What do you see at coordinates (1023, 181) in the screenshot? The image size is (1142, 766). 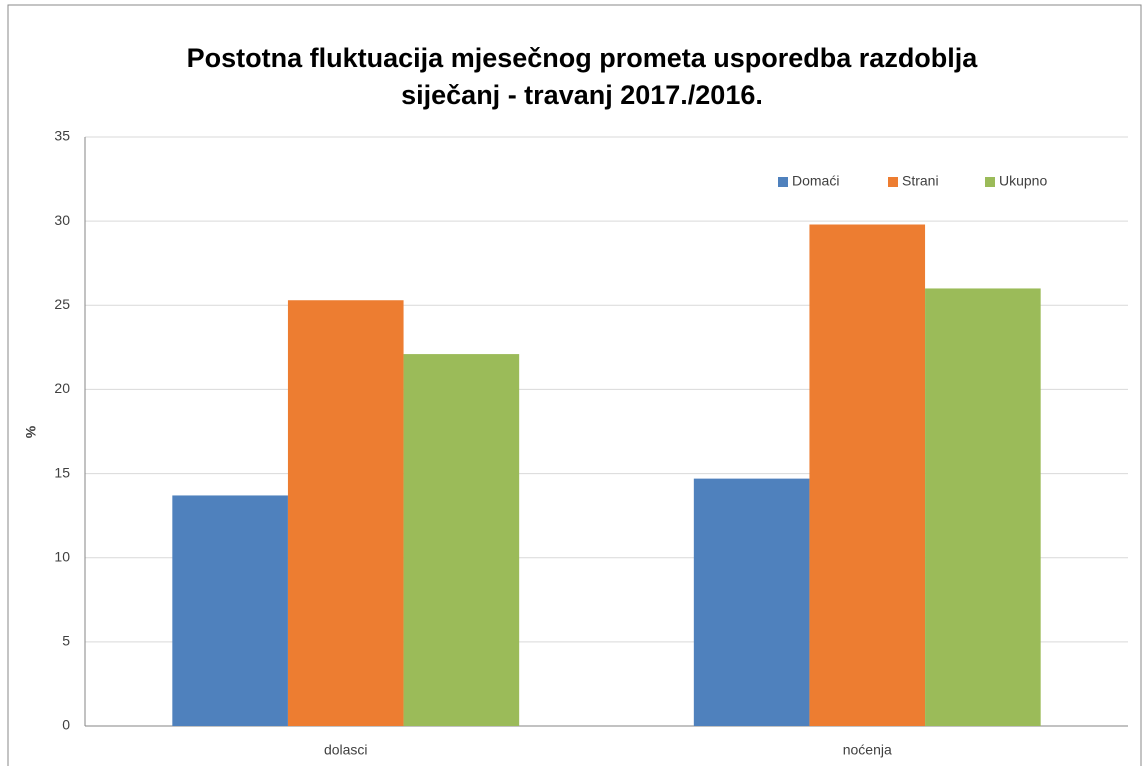 I see `legend-label: Ukupno` at bounding box center [1023, 181].